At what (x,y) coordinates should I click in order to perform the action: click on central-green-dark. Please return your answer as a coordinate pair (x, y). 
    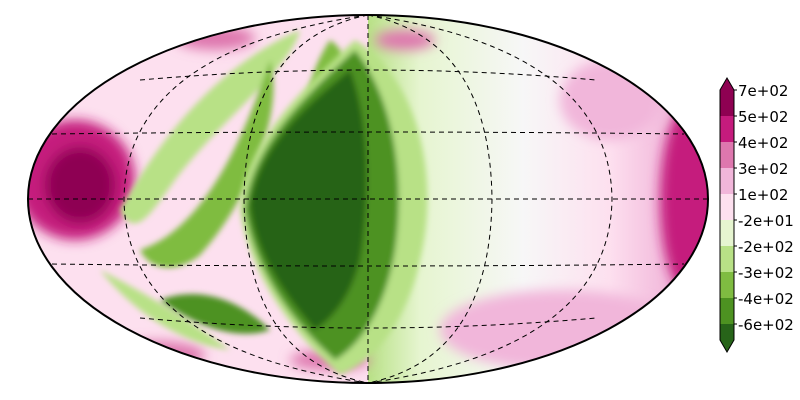
    Looking at the image, I should click on (308, 200).